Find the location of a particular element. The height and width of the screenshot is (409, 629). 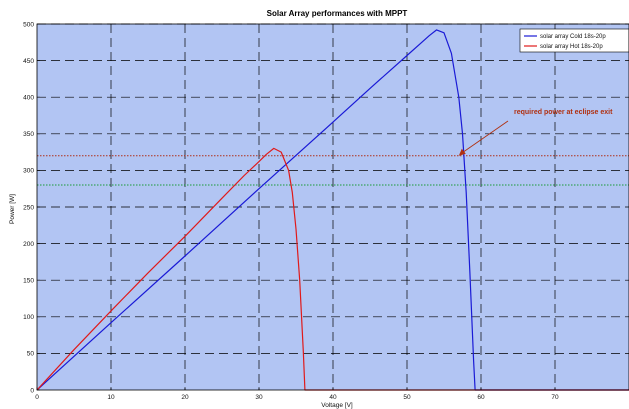

x-tick-label: 70 is located at coordinates (555, 397).